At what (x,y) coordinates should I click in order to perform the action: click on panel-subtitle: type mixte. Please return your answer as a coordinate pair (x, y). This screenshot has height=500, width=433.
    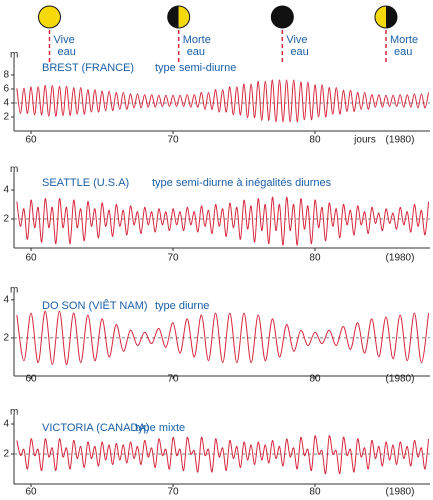
    Looking at the image, I should click on (160, 428).